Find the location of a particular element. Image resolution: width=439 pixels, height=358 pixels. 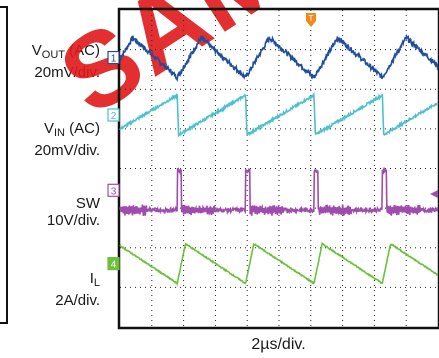

channel-marker-number-sw: 3 is located at coordinates (114, 191).